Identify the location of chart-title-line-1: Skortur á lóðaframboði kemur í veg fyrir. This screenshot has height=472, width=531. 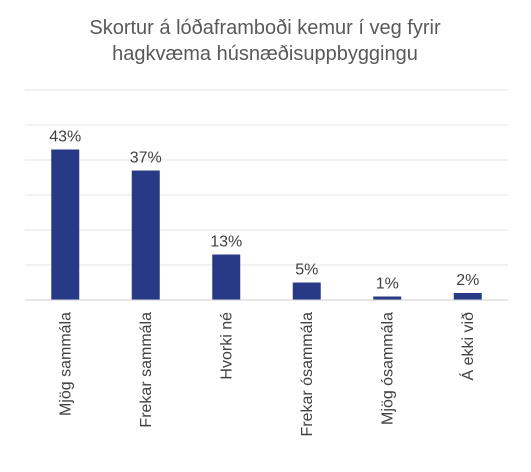
(265, 28).